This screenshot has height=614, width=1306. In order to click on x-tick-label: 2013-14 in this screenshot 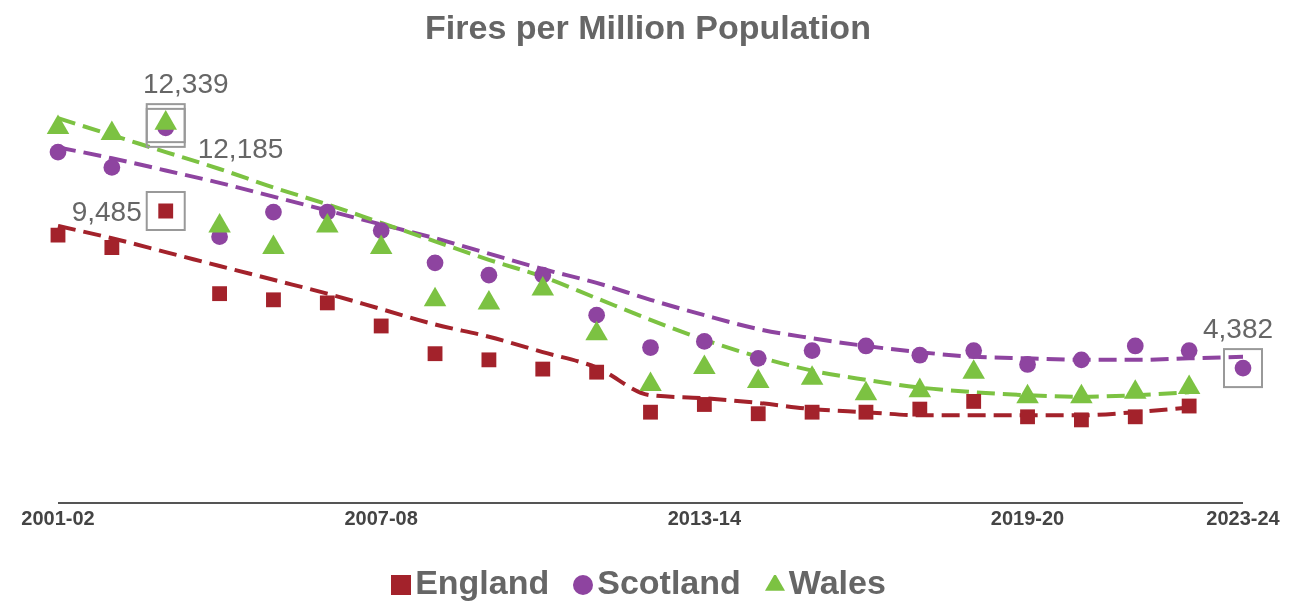, I will do `click(704, 518)`.